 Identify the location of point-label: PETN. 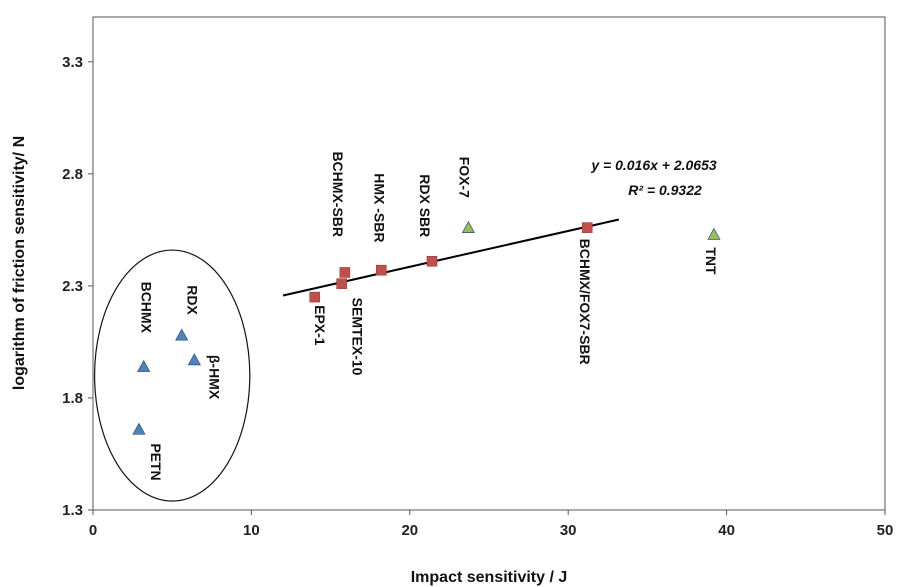
(156, 461).